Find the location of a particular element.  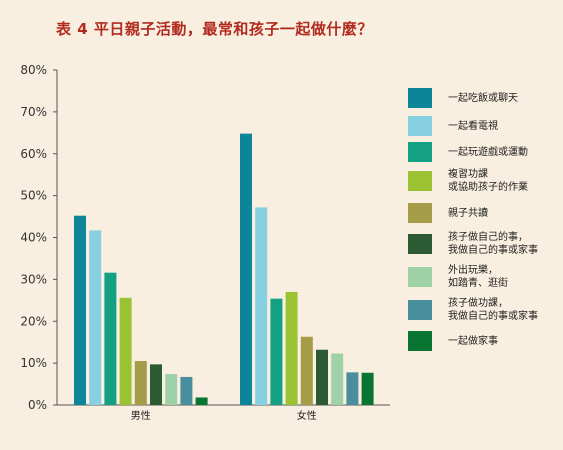

y-tick-label: 60% is located at coordinates (33, 154).